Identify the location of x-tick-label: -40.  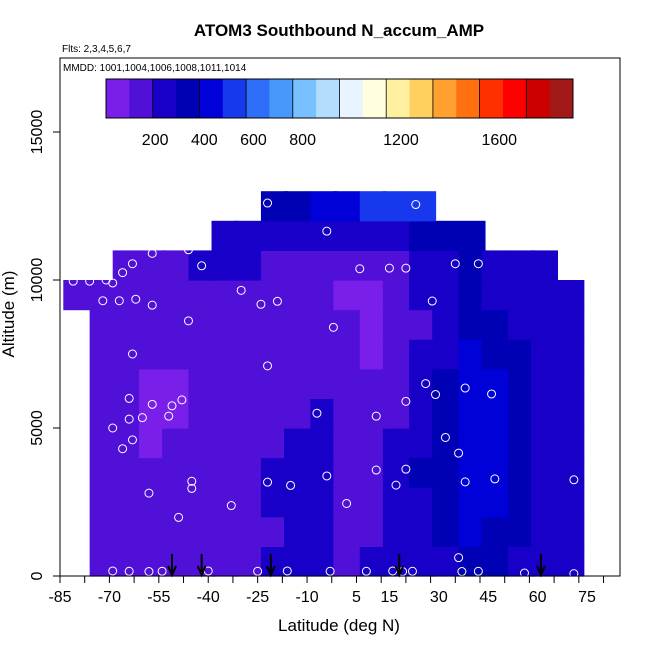
(208, 597).